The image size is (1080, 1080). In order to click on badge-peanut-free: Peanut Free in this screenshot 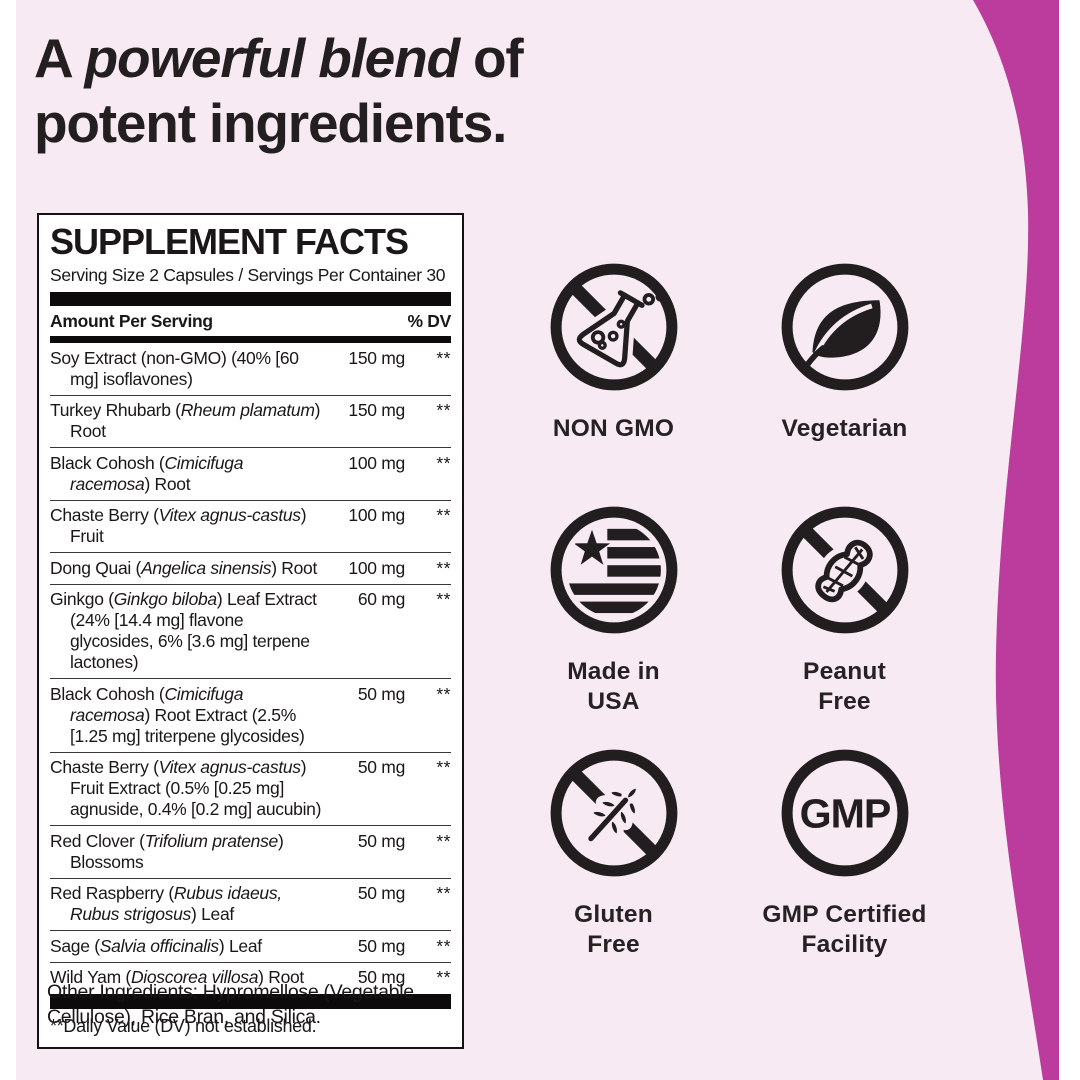, I will do `click(844, 624)`.